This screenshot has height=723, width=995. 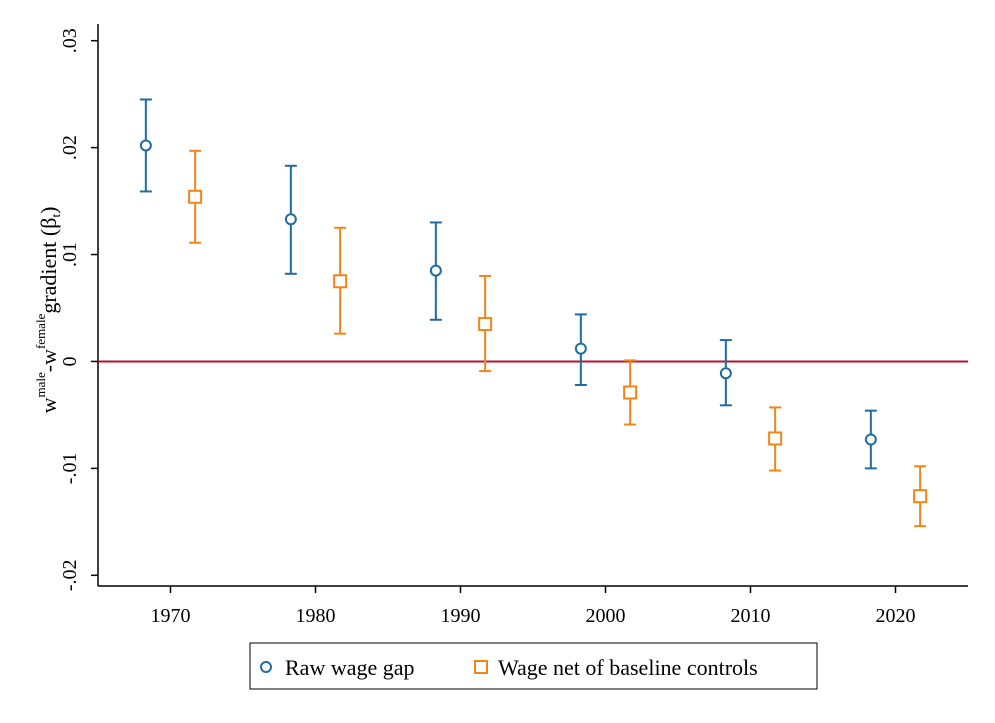 I want to click on legend-label-raw: Raw wage gap, so click(x=350, y=667).